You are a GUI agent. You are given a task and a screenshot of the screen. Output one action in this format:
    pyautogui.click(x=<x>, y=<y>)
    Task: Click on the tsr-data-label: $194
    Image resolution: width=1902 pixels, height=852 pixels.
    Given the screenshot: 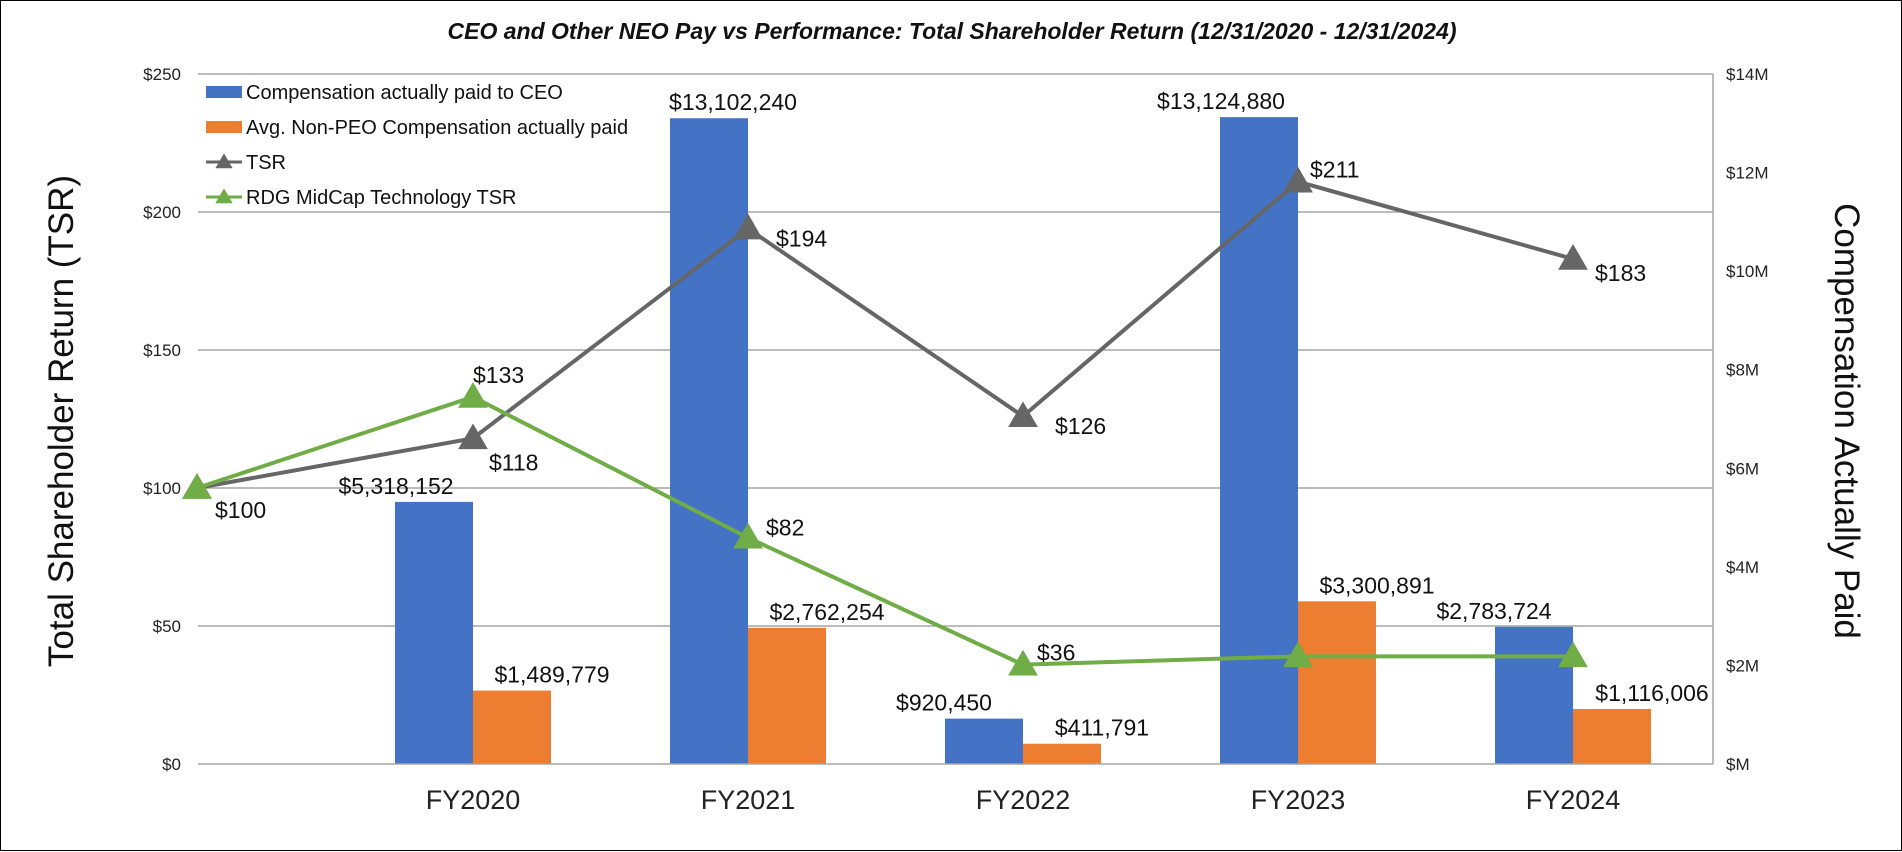 What is the action you would take?
    pyautogui.click(x=801, y=239)
    